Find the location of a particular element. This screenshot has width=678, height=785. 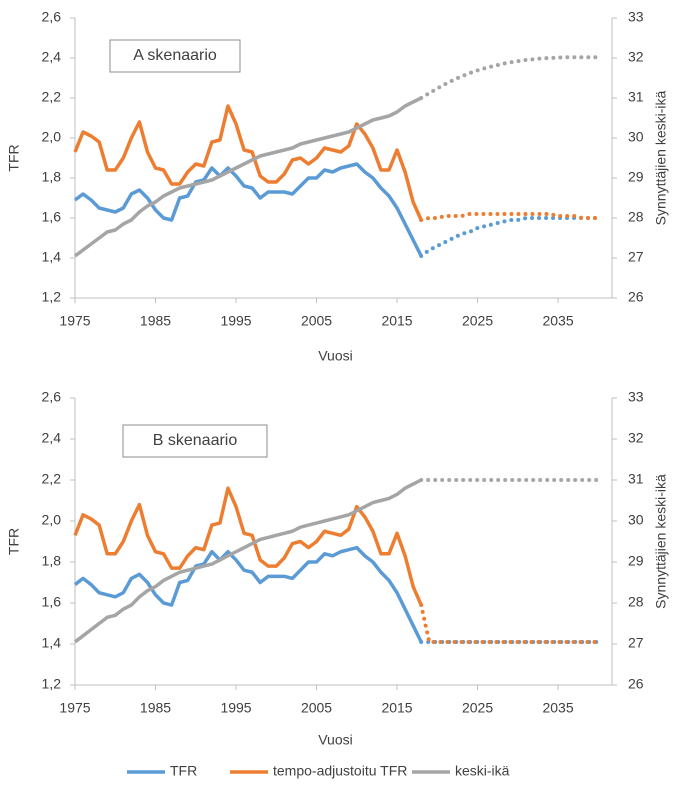

legend-label: tempo-adjustoitu TFR is located at coordinates (340, 771).